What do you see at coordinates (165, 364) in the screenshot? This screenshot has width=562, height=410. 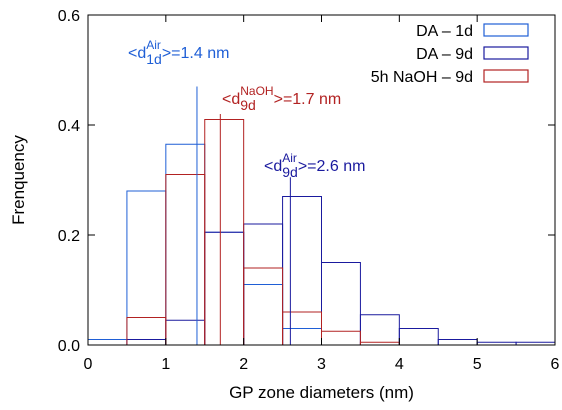 I see `x-tick-label: 1` at bounding box center [165, 364].